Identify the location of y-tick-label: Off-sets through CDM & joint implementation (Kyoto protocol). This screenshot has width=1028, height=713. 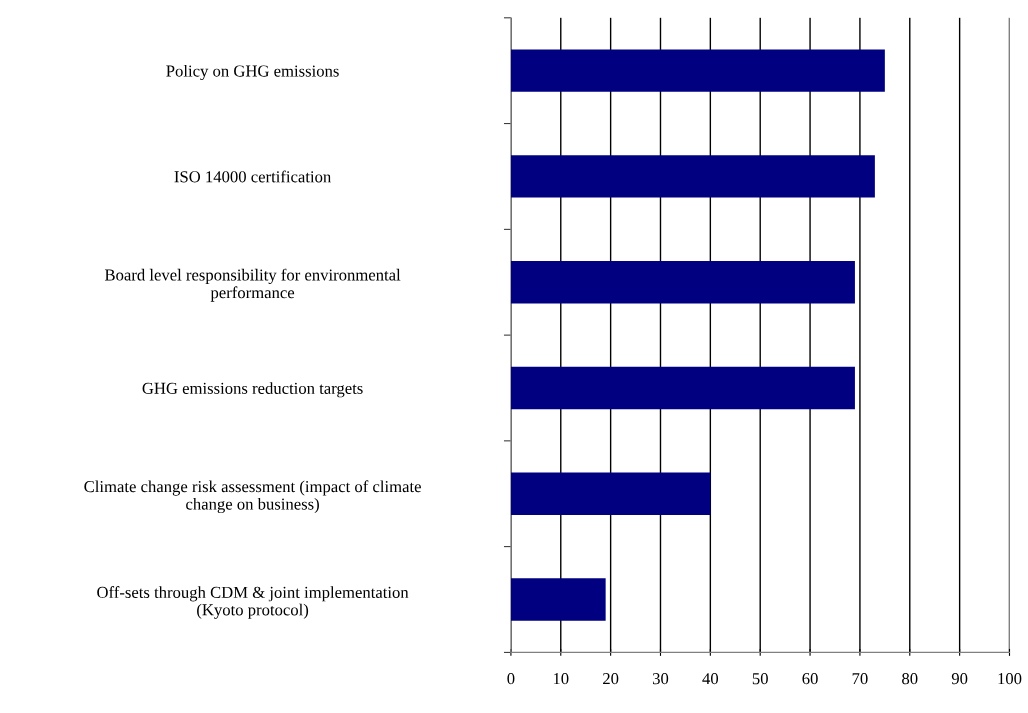
(253, 602).